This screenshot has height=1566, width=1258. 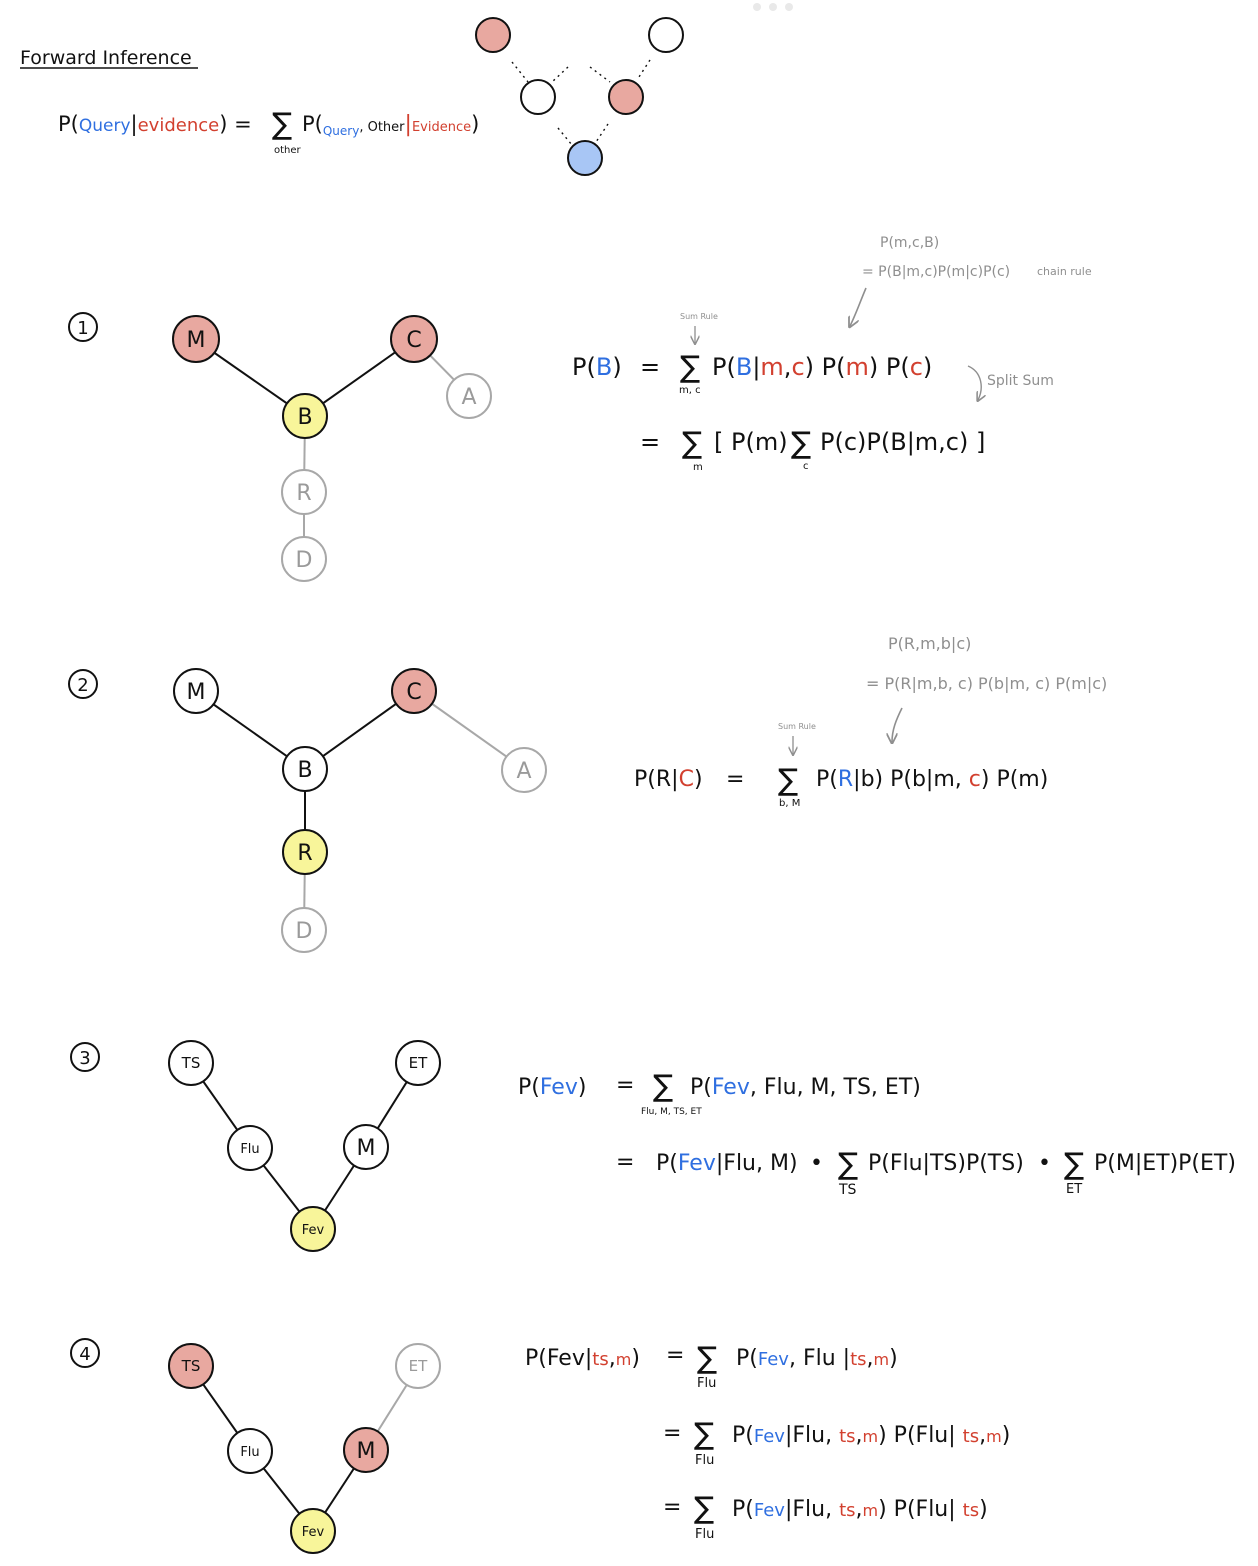 I want to click on svg-text: TS, so click(x=847, y=1190).